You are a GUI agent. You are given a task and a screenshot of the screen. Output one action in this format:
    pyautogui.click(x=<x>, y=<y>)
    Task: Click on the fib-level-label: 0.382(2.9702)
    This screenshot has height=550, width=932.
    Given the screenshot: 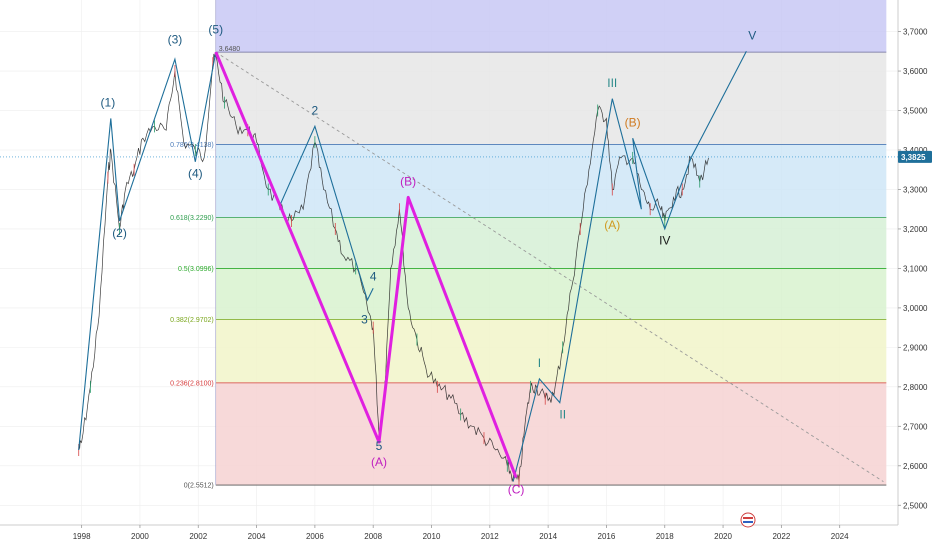 What is the action you would take?
    pyautogui.click(x=192, y=320)
    